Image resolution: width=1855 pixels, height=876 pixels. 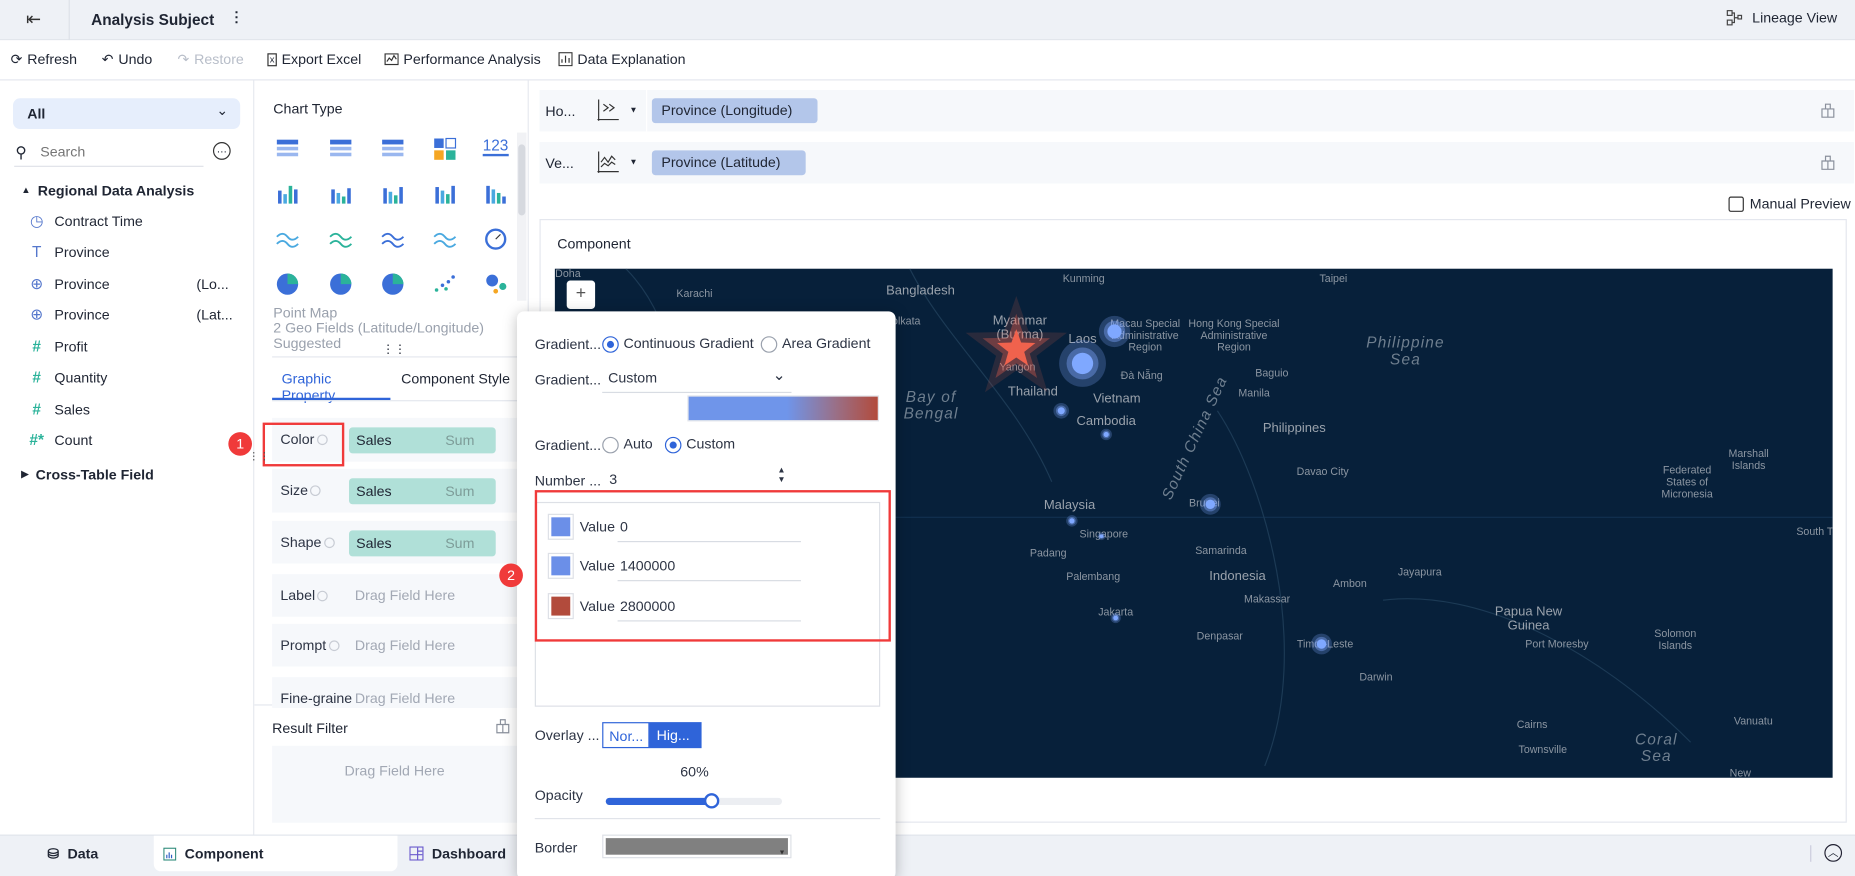 What do you see at coordinates (496, 239) in the screenshot?
I see `chart-type-gauge-icon` at bounding box center [496, 239].